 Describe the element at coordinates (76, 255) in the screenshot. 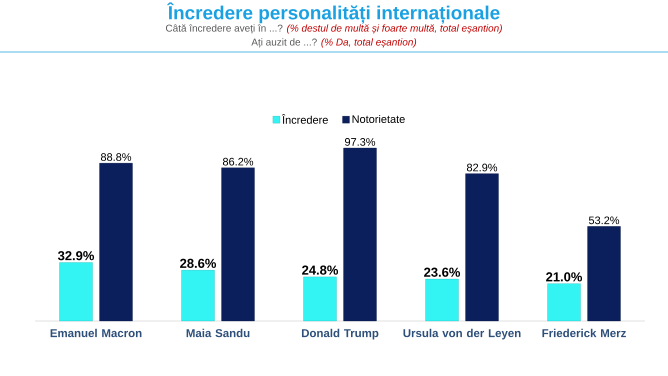

I see `data-label: 32.9%` at that location.